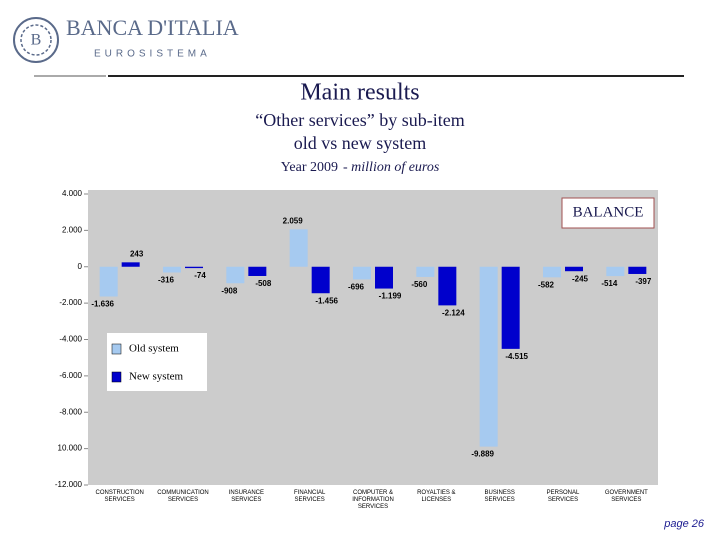 This screenshot has width=720, height=540. Describe the element at coordinates (359, 93) in the screenshot. I see `chart-title: Main results` at that location.